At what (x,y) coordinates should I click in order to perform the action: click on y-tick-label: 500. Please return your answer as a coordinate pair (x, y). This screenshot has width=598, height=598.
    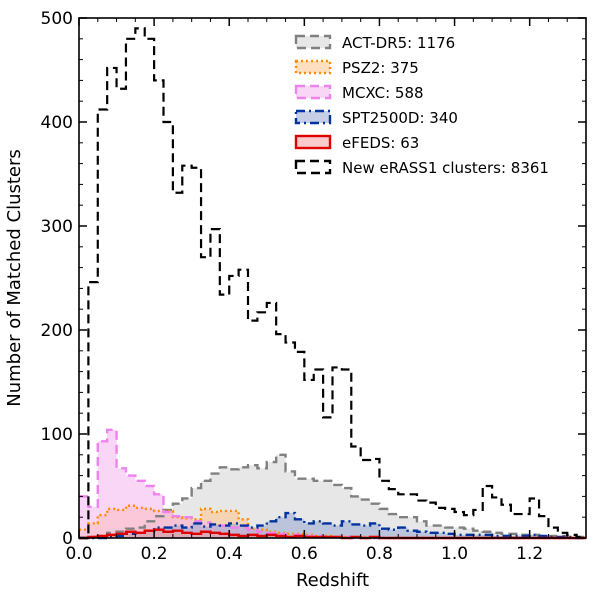
    Looking at the image, I should click on (57, 19).